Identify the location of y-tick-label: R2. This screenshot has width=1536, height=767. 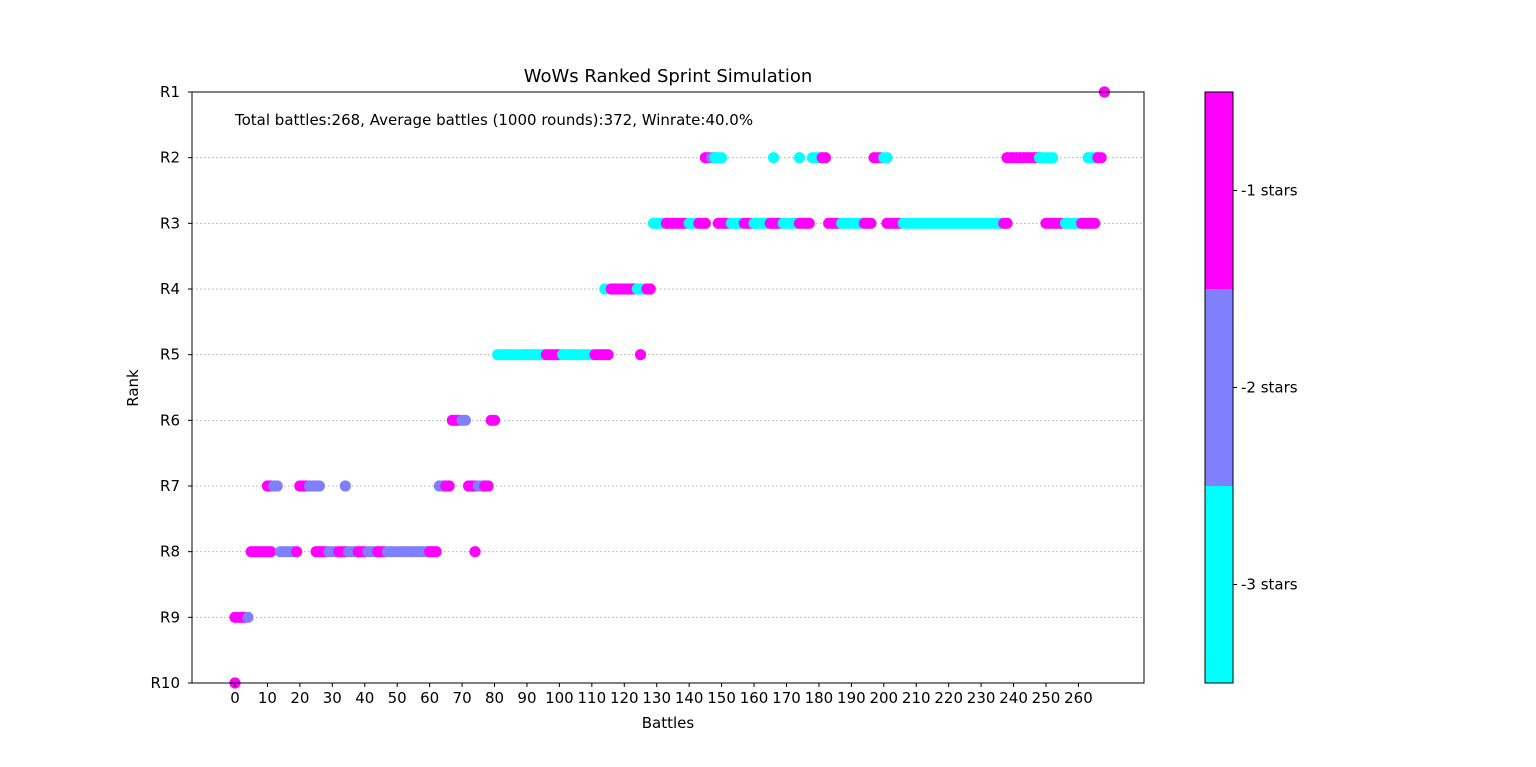
(170, 158).